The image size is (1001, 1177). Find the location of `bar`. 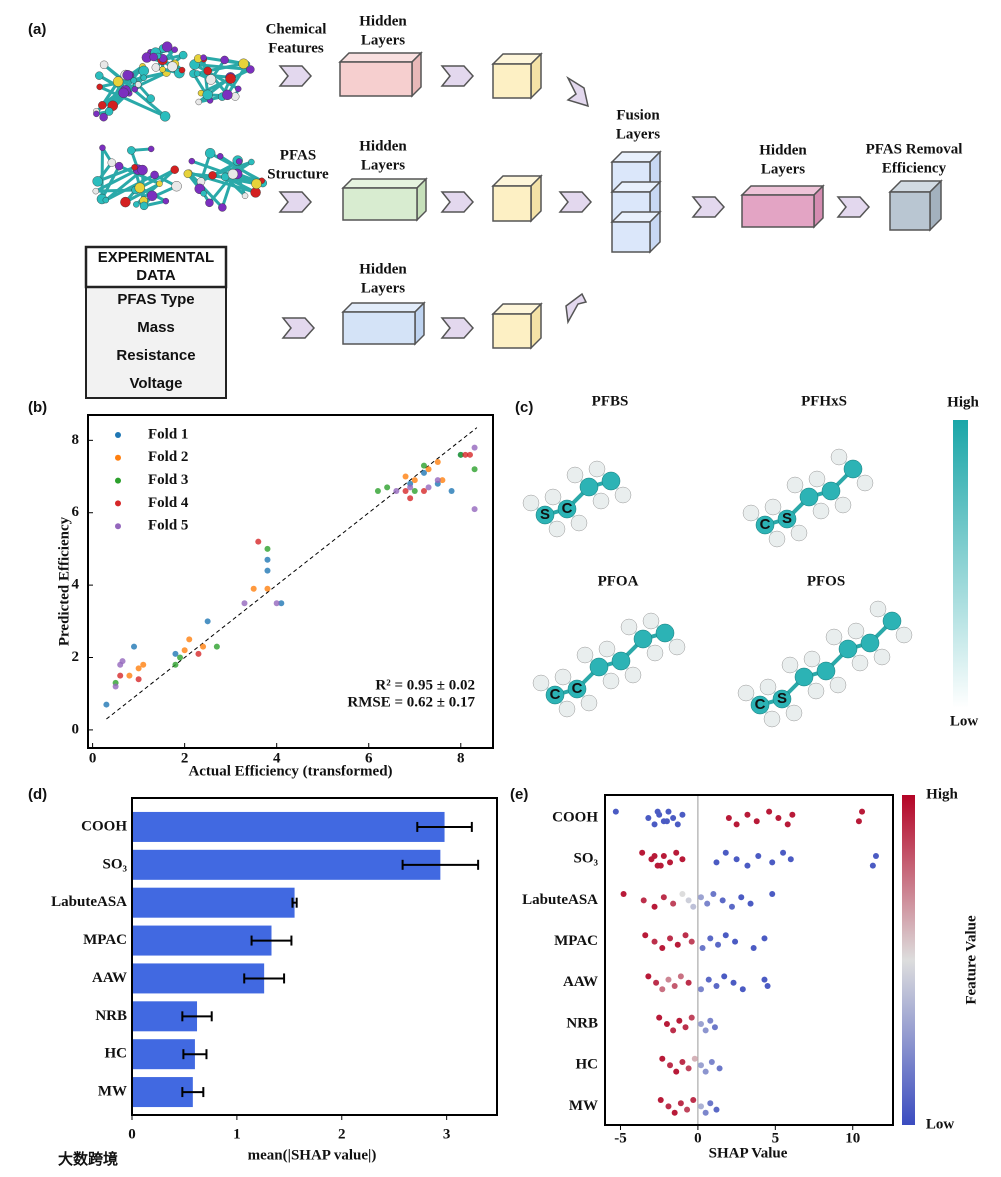

bar is located at coordinates (286, 864).